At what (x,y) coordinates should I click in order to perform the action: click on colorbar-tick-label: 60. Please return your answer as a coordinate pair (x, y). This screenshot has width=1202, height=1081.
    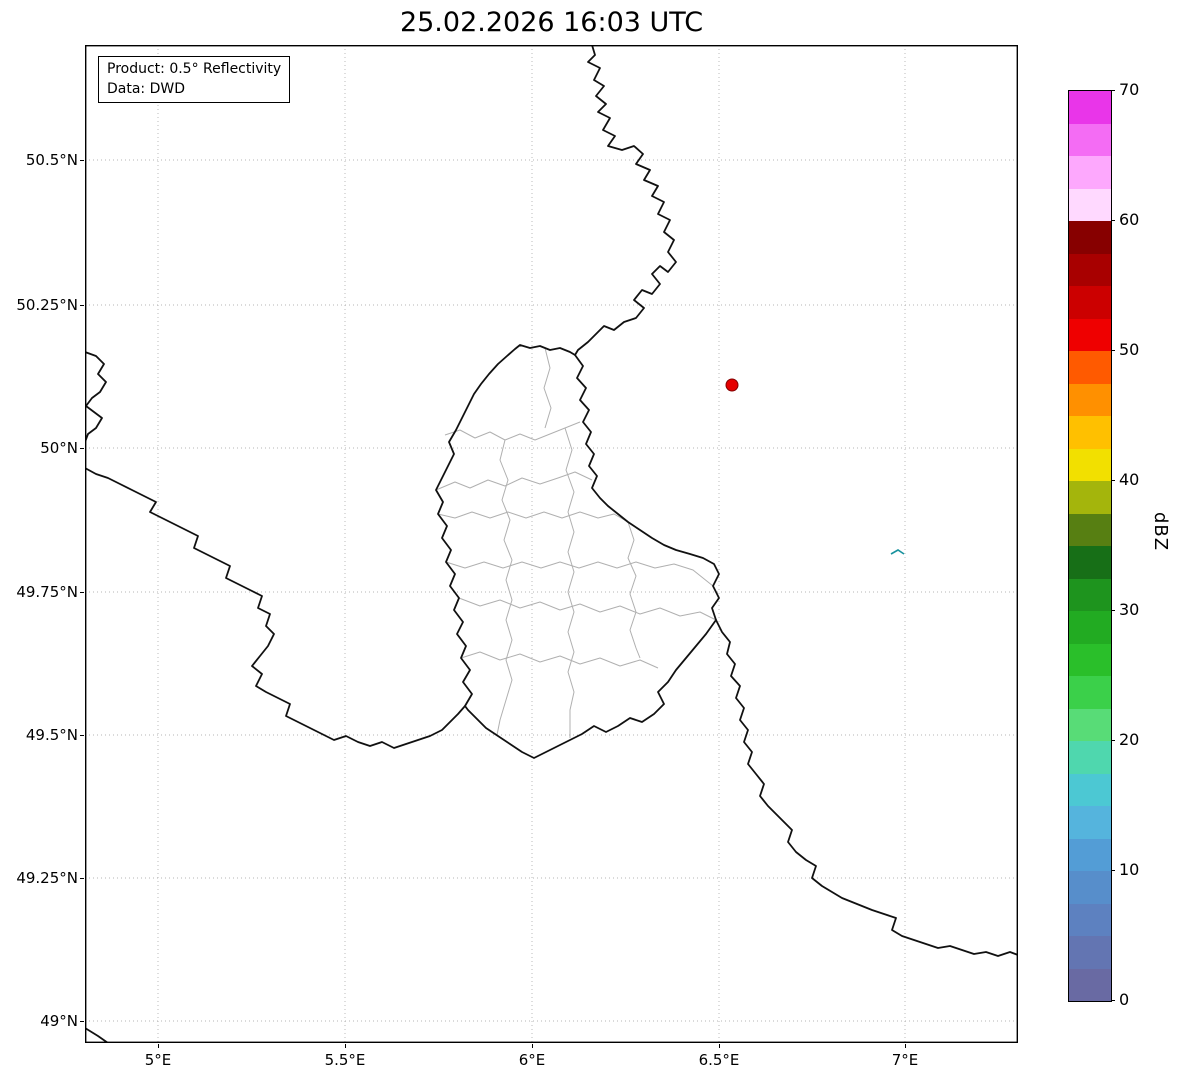
    Looking at the image, I should click on (1129, 219).